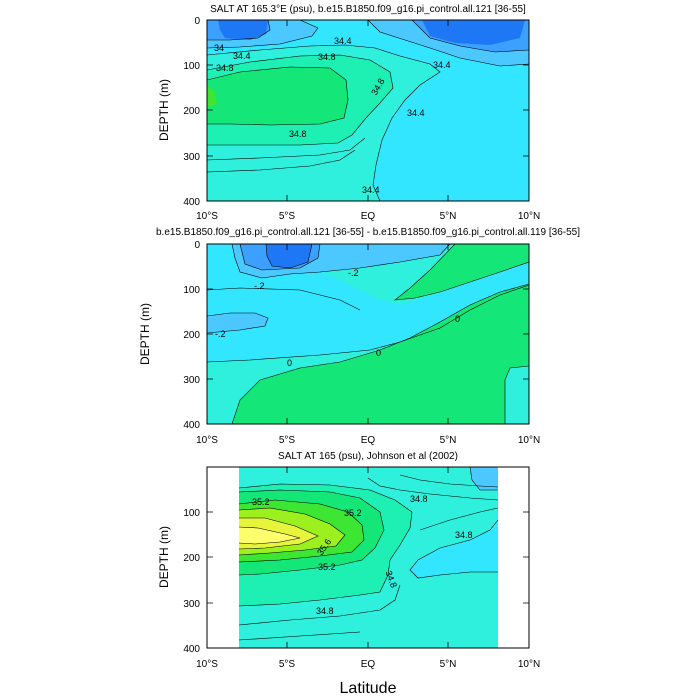 Image resolution: width=700 pixels, height=700 pixels. I want to click on panel-1-x-tick: 10°N, so click(529, 216).